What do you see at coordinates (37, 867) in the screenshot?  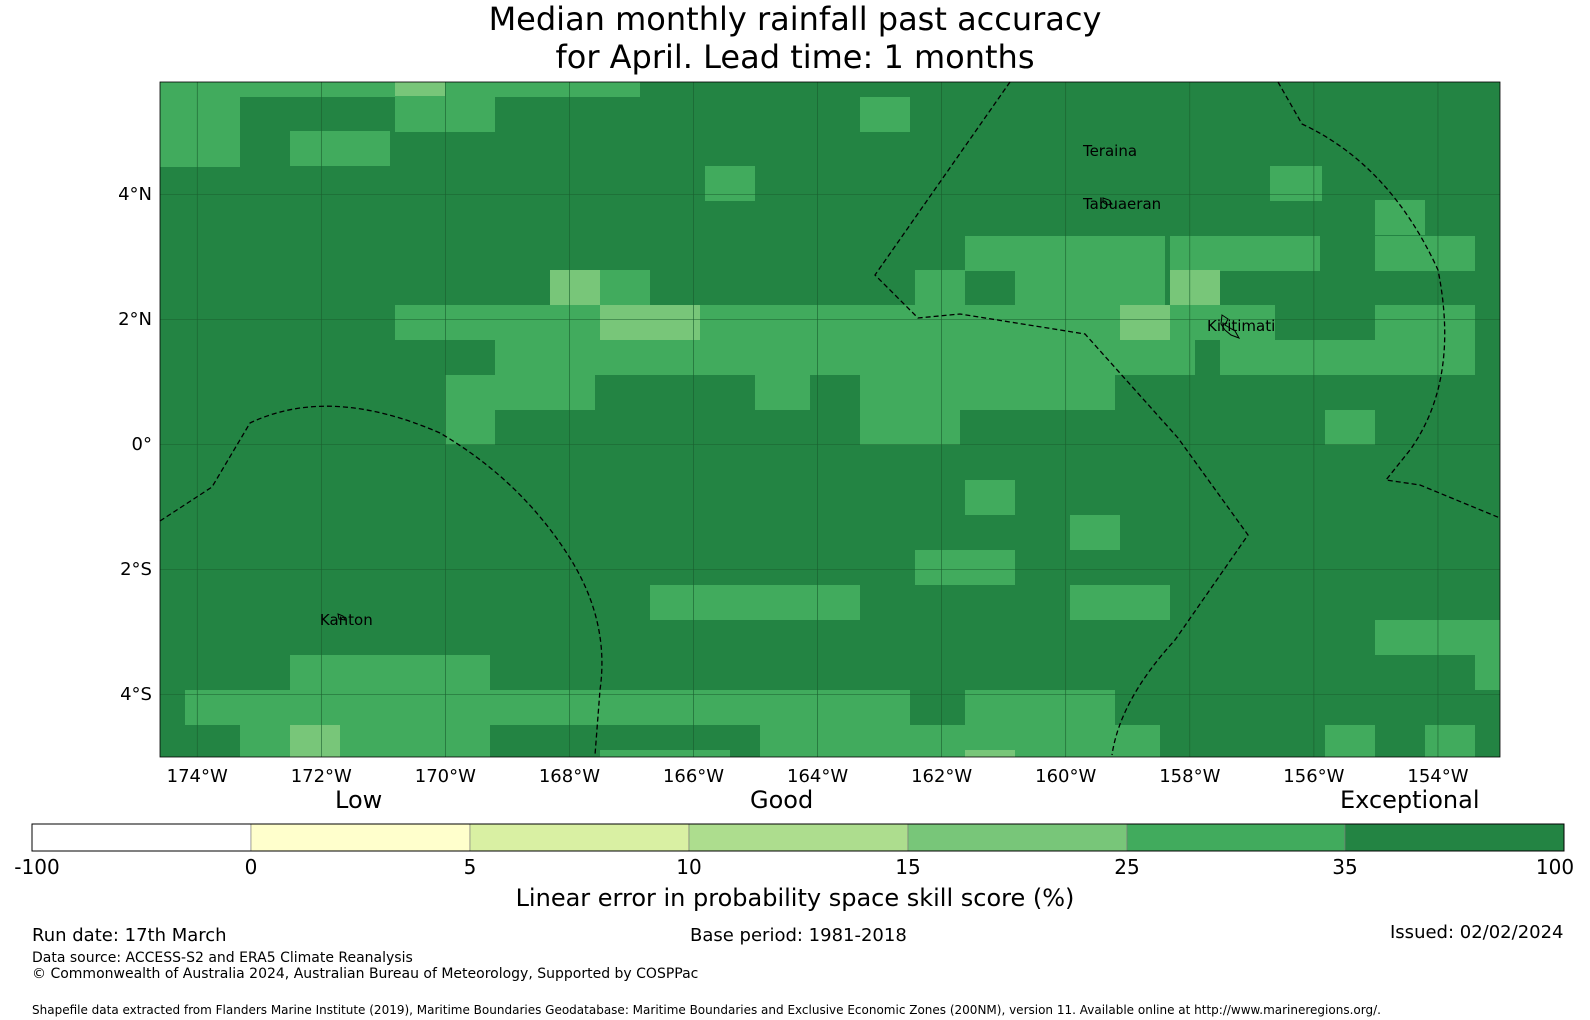 I see `colorbar-tick-0: -100` at bounding box center [37, 867].